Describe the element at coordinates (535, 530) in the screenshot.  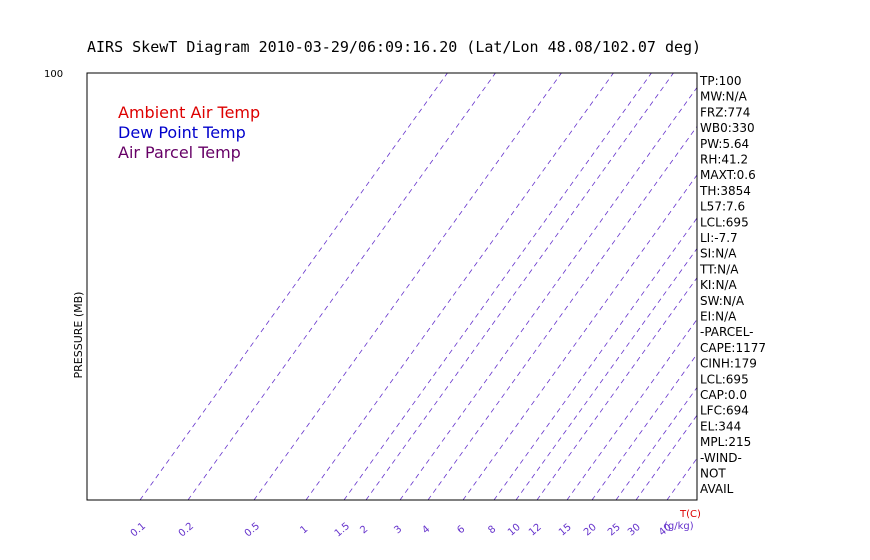
I see `mixing-ratio-tick-label: 12` at that location.